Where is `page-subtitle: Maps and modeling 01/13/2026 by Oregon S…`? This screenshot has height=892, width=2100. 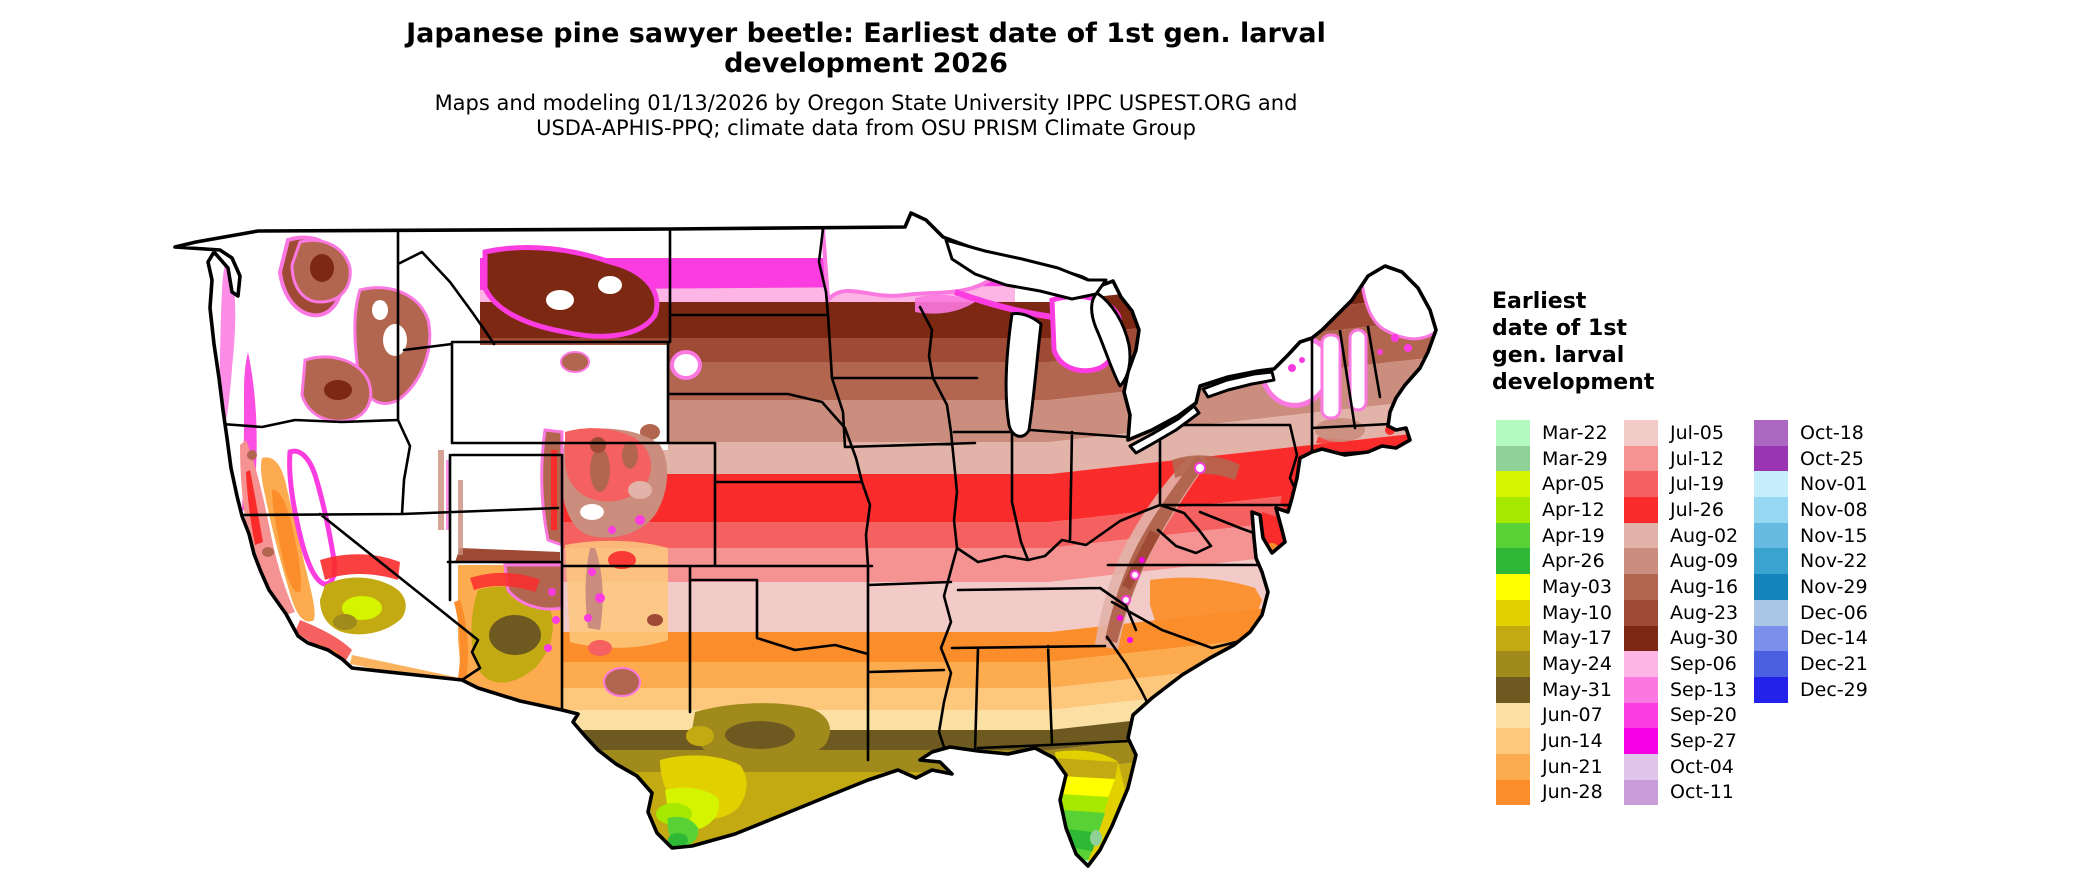
page-subtitle: Maps and modeling 01/13/2026 by Oregon S… is located at coordinates (866, 116).